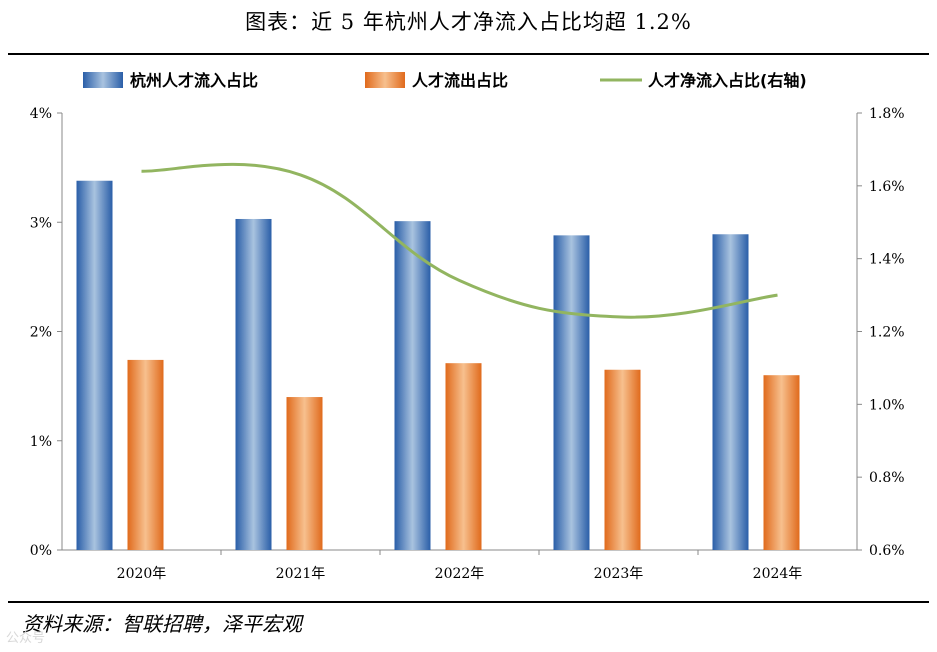 Image resolution: width=937 pixels, height=652 pixels. I want to click on x-axis-tick-label: 2023年, so click(619, 574).